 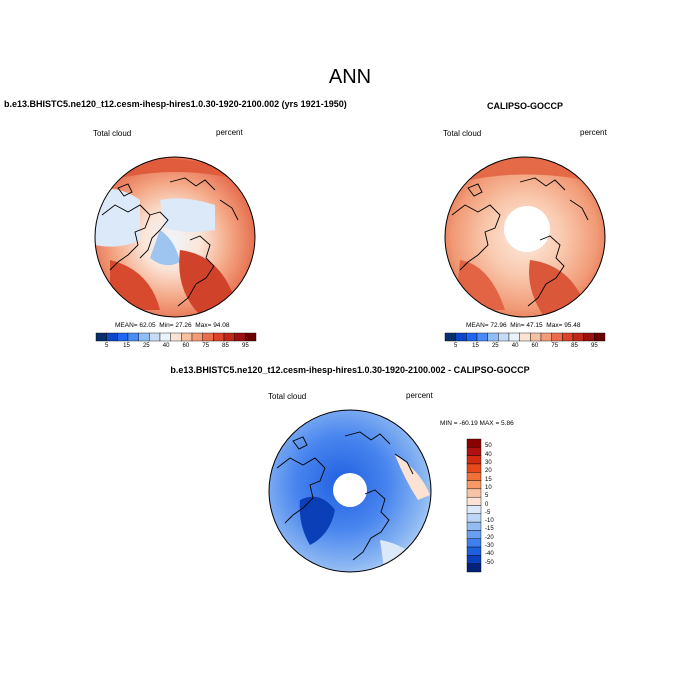 I want to click on obs-colorbar-tick-label: 60, so click(x=535, y=346).